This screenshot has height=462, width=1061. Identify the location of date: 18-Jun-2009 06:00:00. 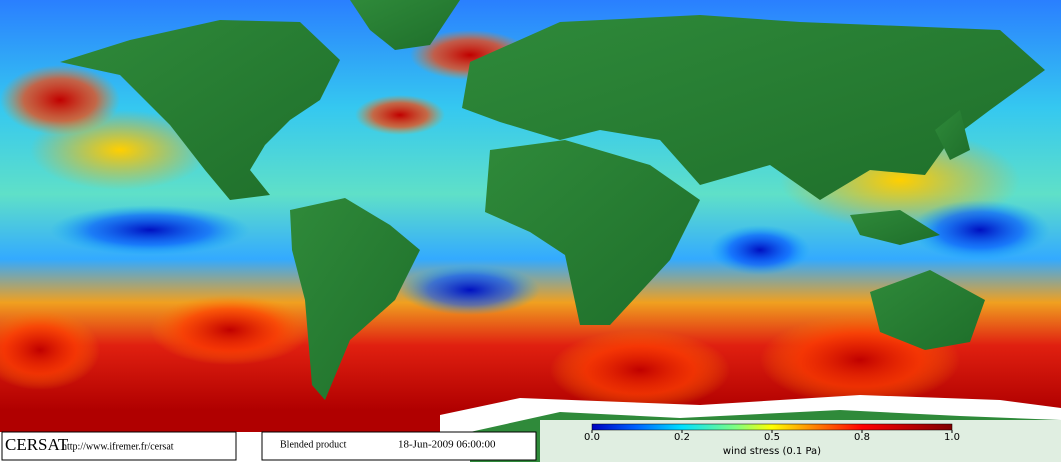
(447, 445).